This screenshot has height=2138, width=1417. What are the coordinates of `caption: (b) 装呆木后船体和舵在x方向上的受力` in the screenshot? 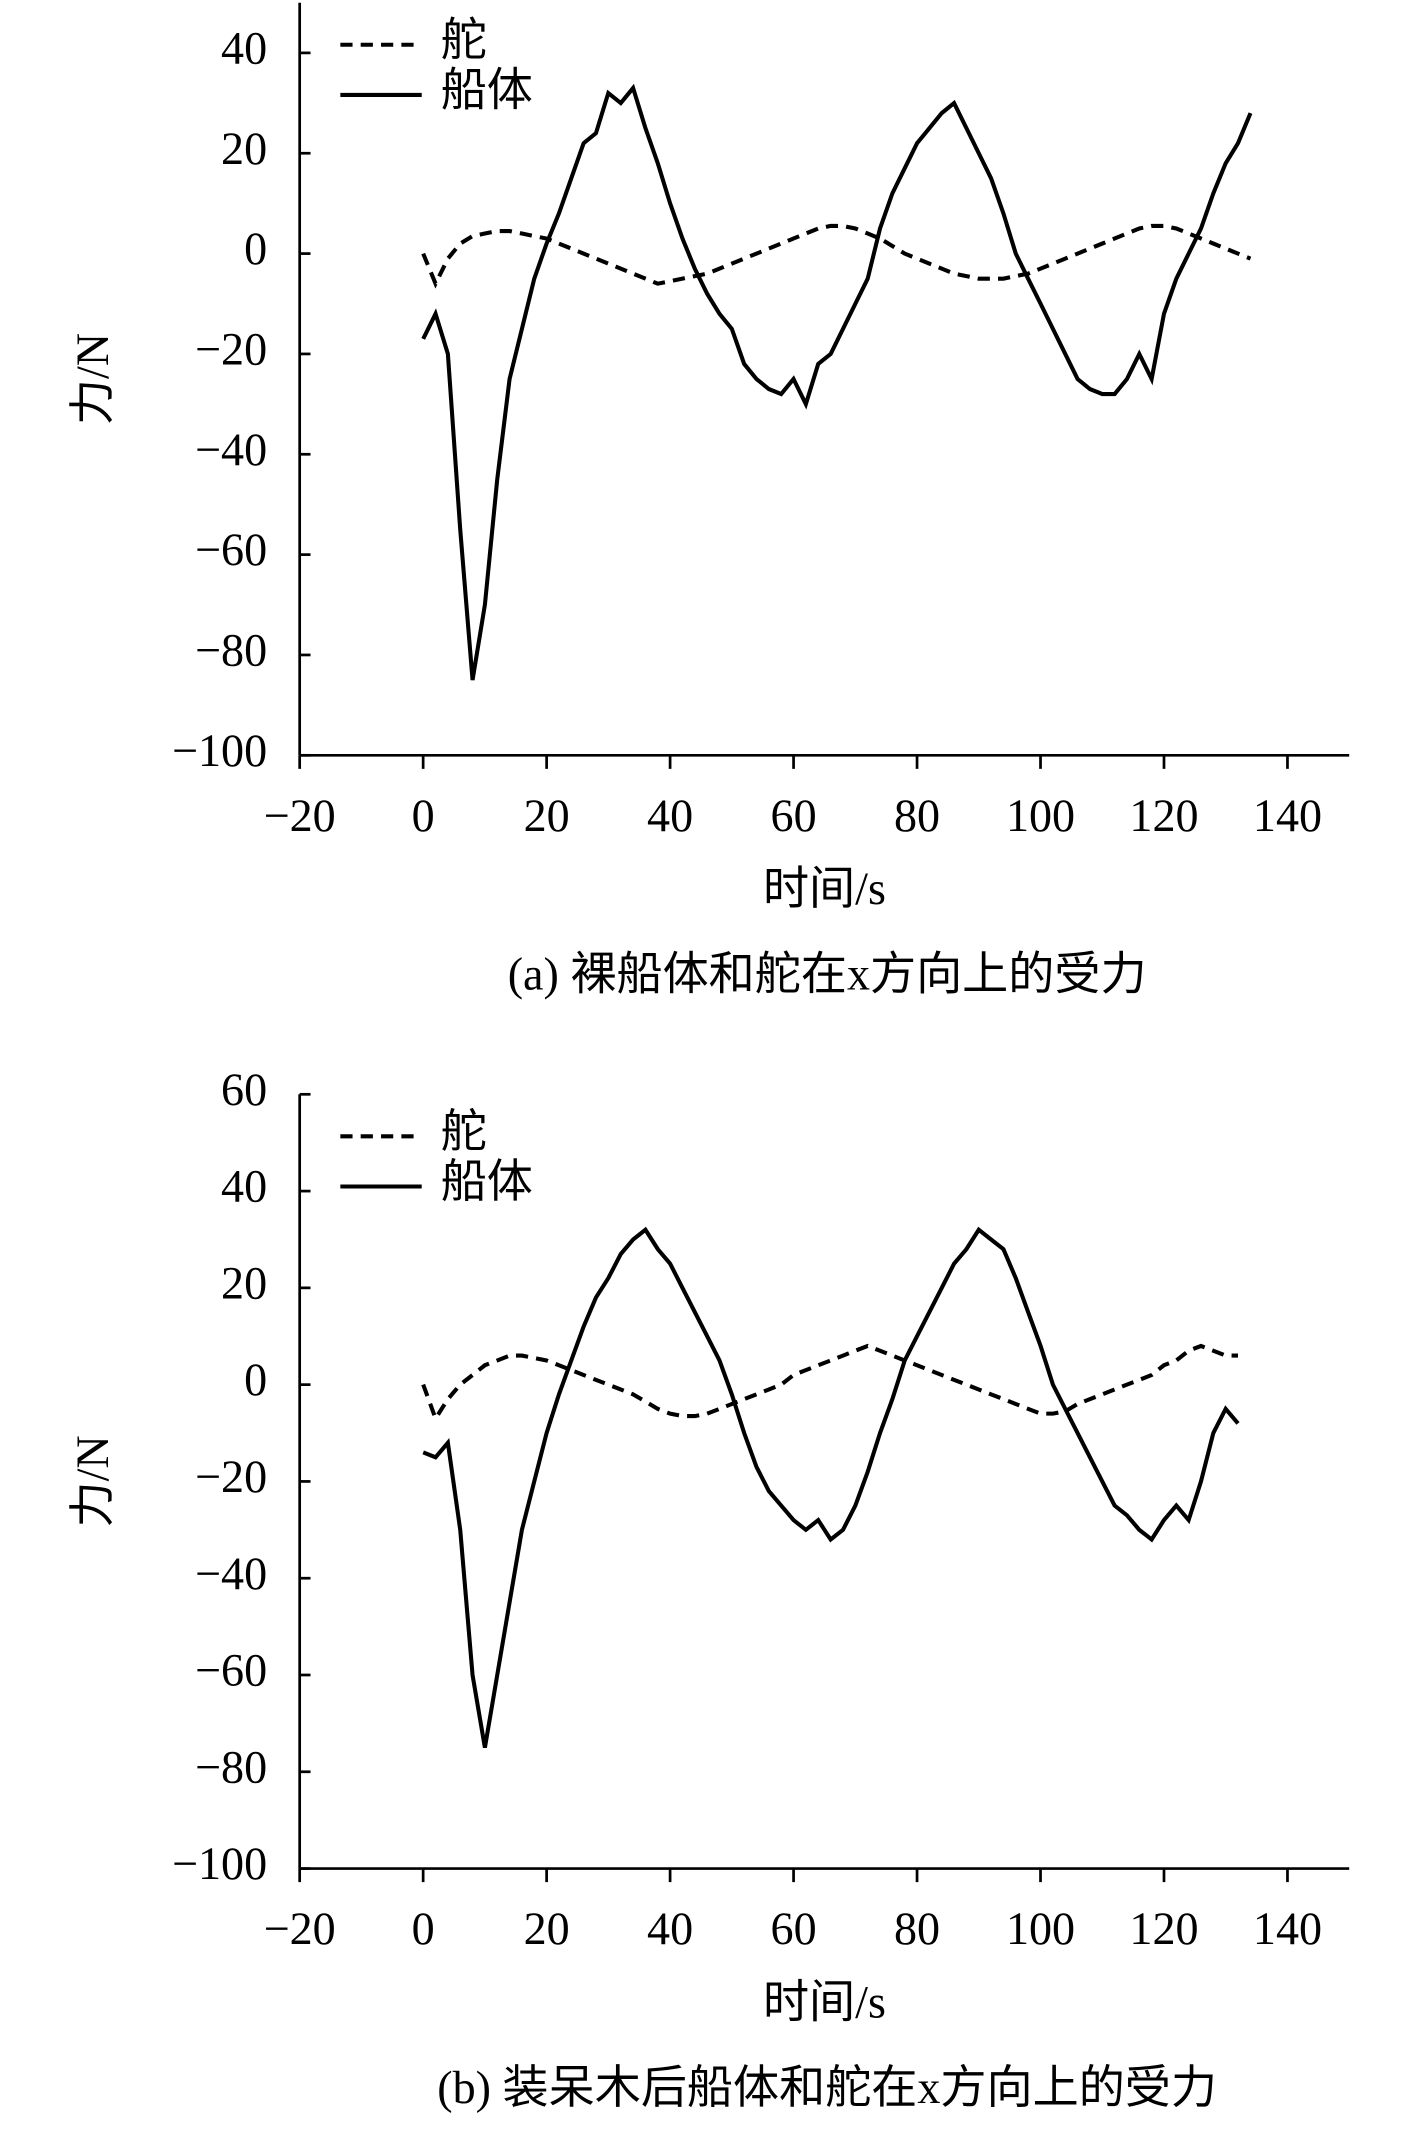 It's located at (827, 2087).